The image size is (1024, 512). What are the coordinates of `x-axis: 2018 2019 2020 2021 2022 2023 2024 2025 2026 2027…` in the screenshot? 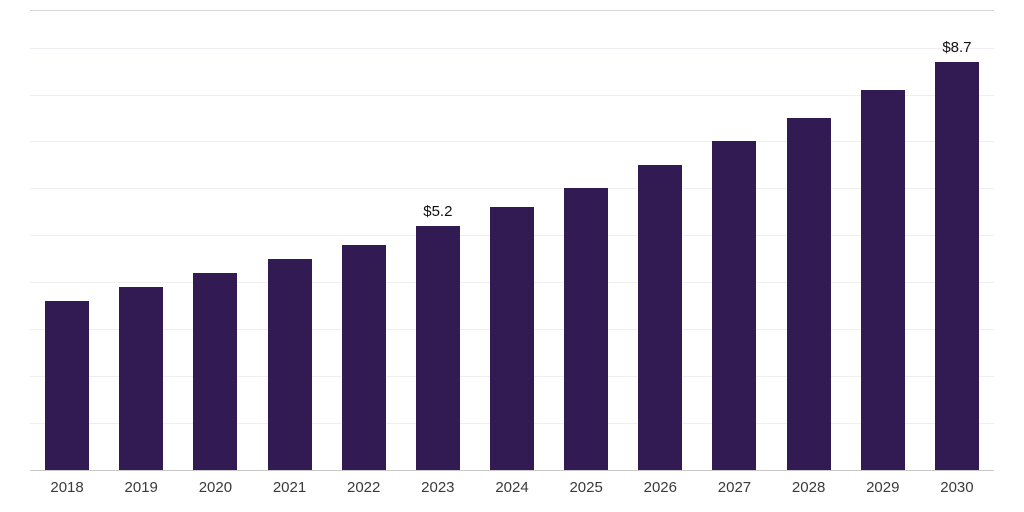 It's located at (512, 490).